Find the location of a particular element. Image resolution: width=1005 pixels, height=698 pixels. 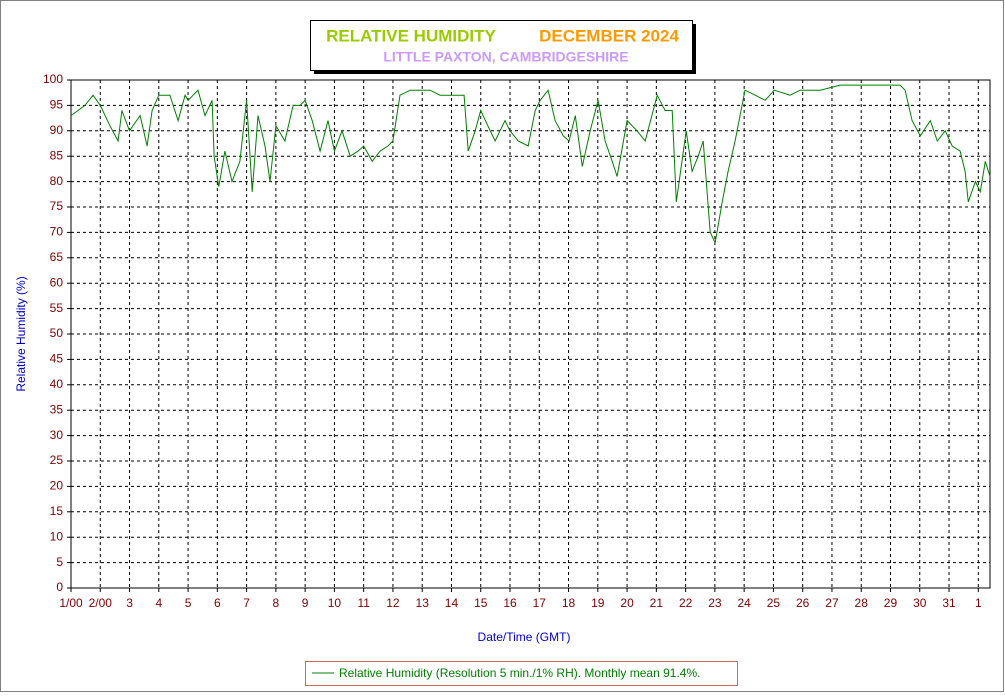

y-tick-label: 60 is located at coordinates (57, 282).